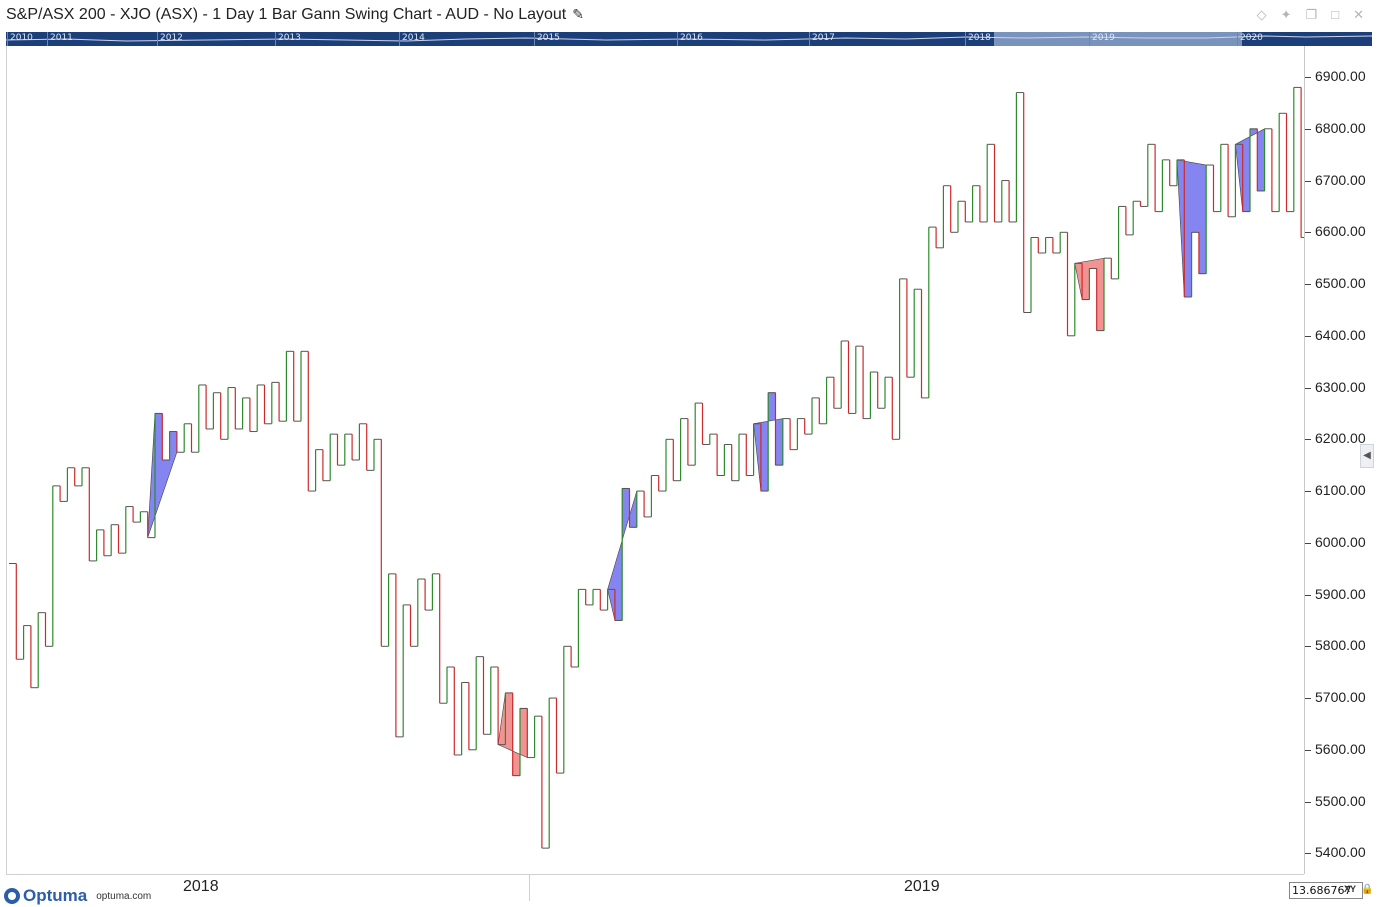 The width and height of the screenshot is (1378, 907). What do you see at coordinates (1340, 593) in the screenshot?
I see `y-tick-label: 5900.00` at bounding box center [1340, 593].